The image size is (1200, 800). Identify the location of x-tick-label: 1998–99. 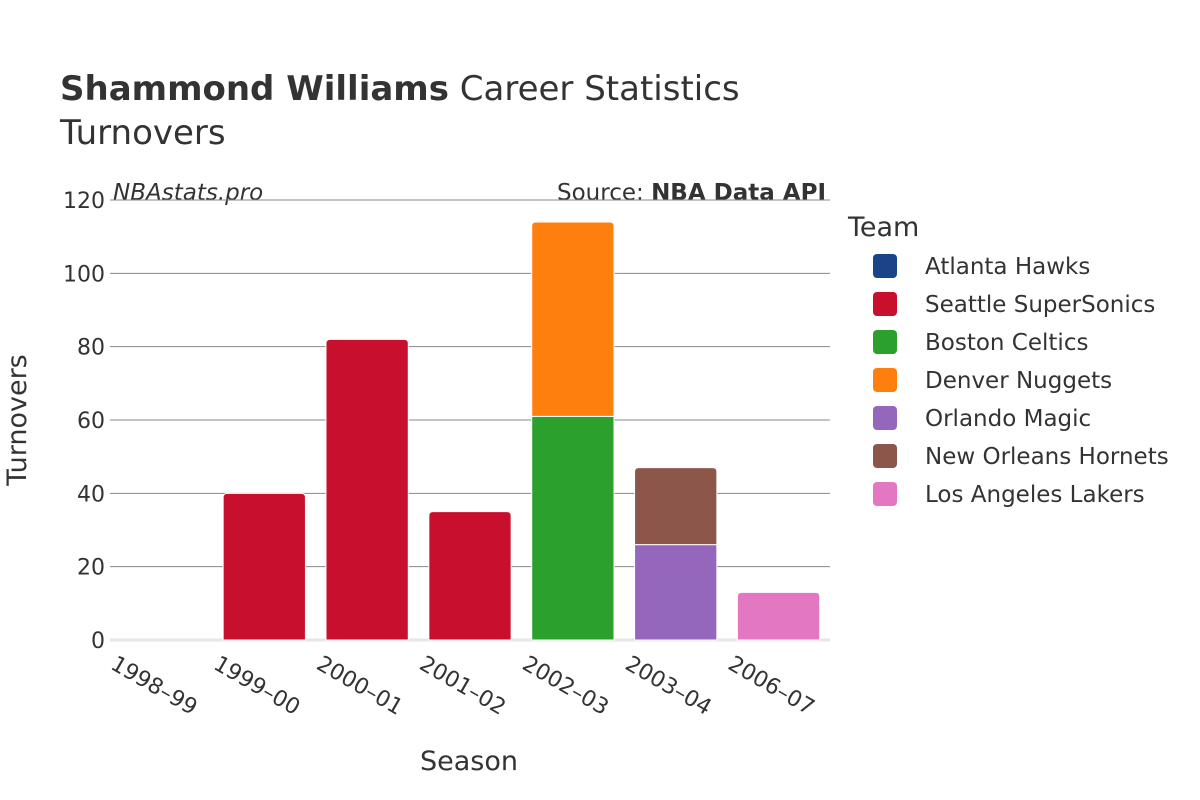
(153, 686).